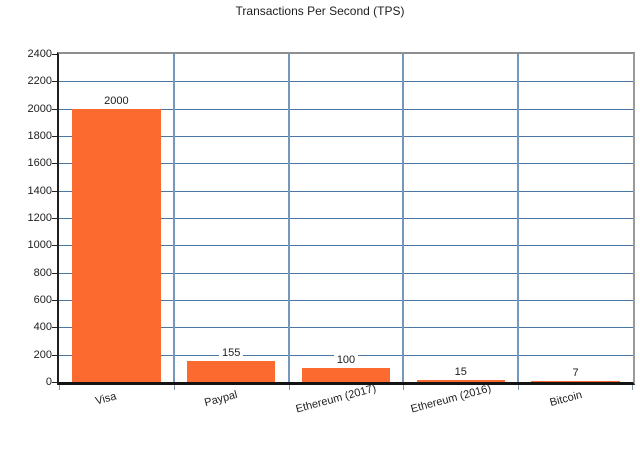 The image size is (640, 471). Describe the element at coordinates (39, 245) in the screenshot. I see `y-tick-label: 1000` at that location.